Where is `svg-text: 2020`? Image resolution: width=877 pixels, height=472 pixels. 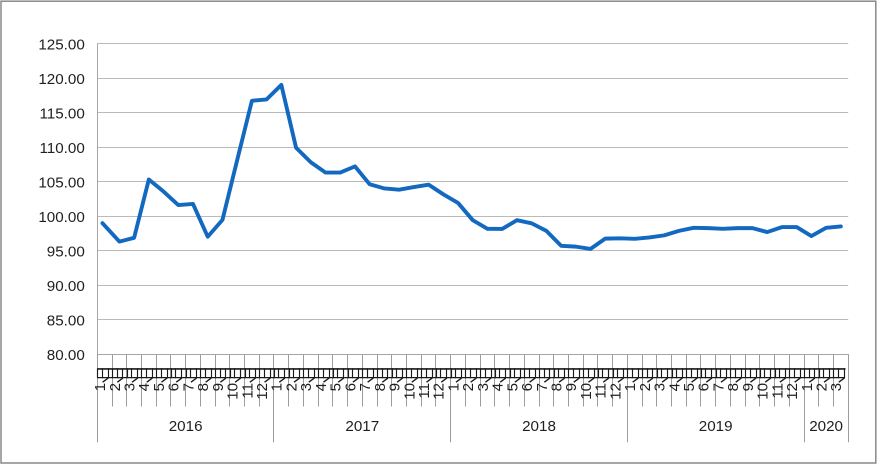 svg-text: 2020 is located at coordinates (826, 426).